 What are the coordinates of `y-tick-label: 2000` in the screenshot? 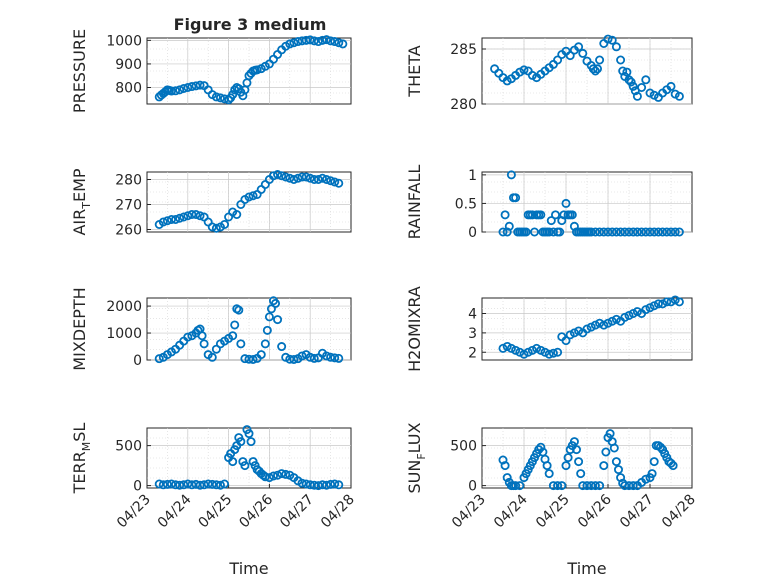 It's located at (124, 307).